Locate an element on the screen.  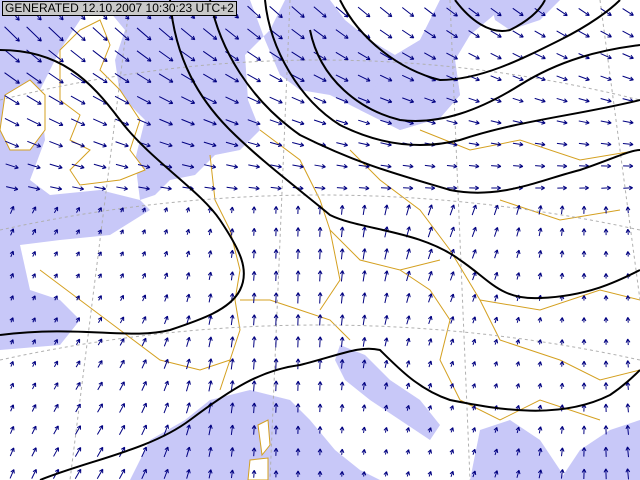
isobar is located at coordinates (500, 16).